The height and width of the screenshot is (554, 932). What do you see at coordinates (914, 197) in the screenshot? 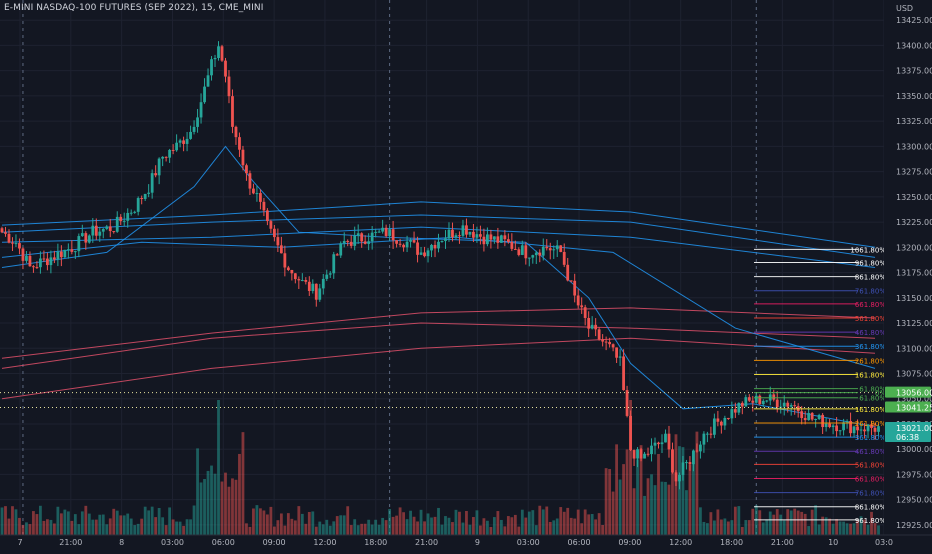
I see `price-tick-label: 13250.00` at bounding box center [914, 197].